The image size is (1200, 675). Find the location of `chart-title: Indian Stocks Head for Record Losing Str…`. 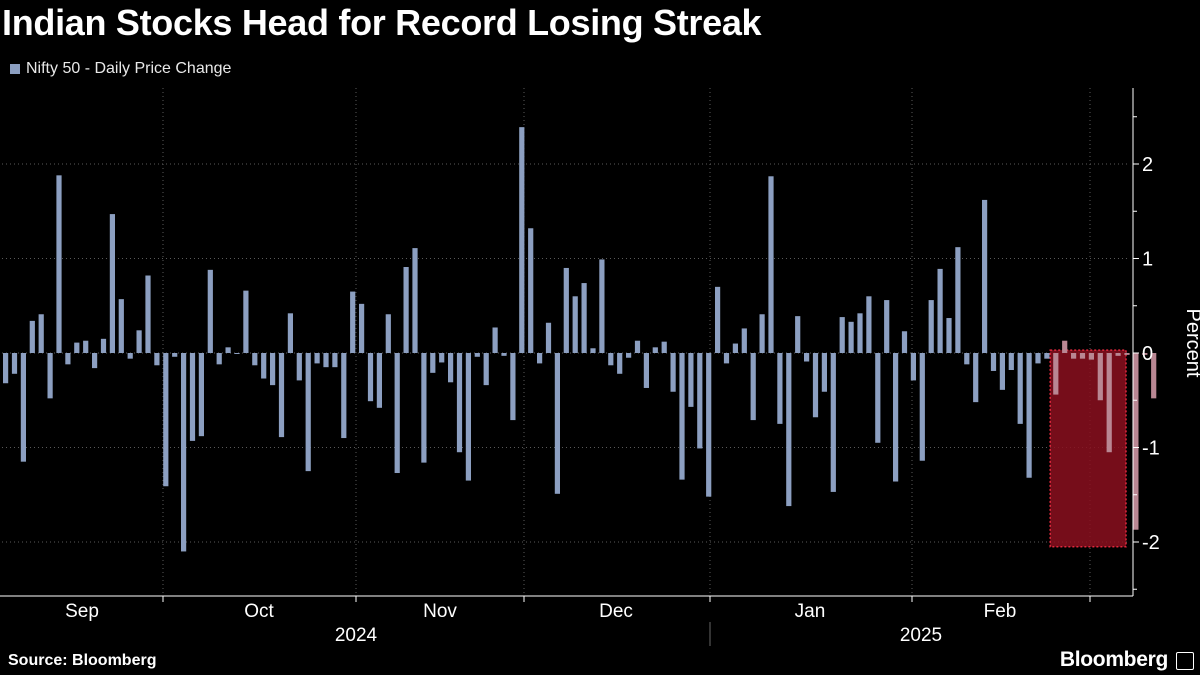

chart-title: Indian Stocks Head for Record Losing Str… is located at coordinates (382, 22).